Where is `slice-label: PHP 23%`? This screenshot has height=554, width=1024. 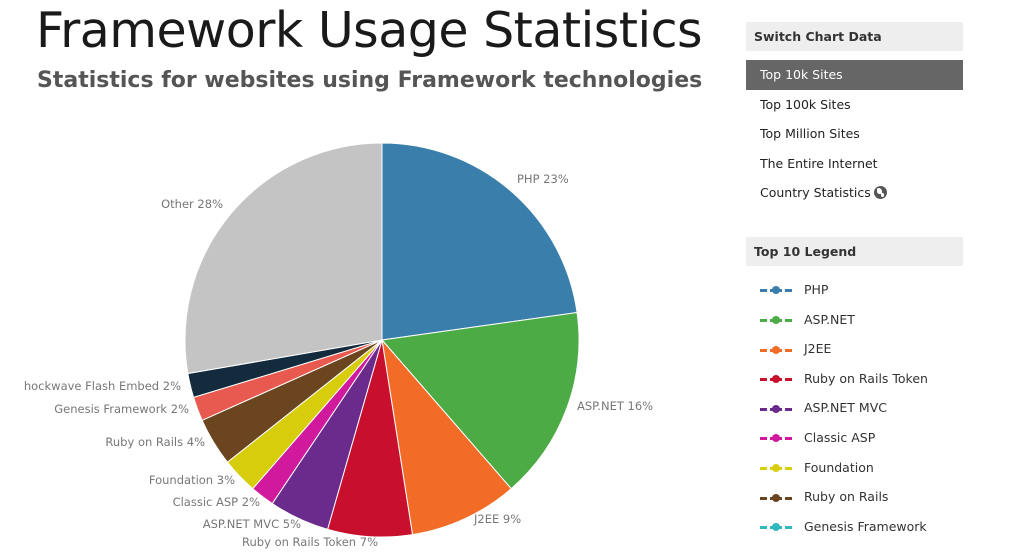
slice-label: PHP 23% is located at coordinates (543, 179).